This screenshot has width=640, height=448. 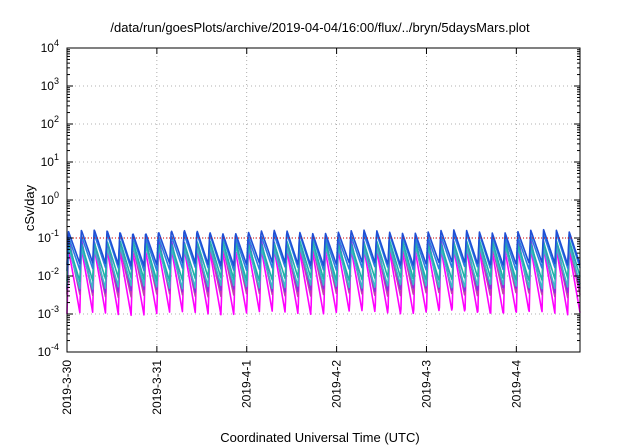 I want to click on x-tick-label: 2019-3-30, so click(x=67, y=387).